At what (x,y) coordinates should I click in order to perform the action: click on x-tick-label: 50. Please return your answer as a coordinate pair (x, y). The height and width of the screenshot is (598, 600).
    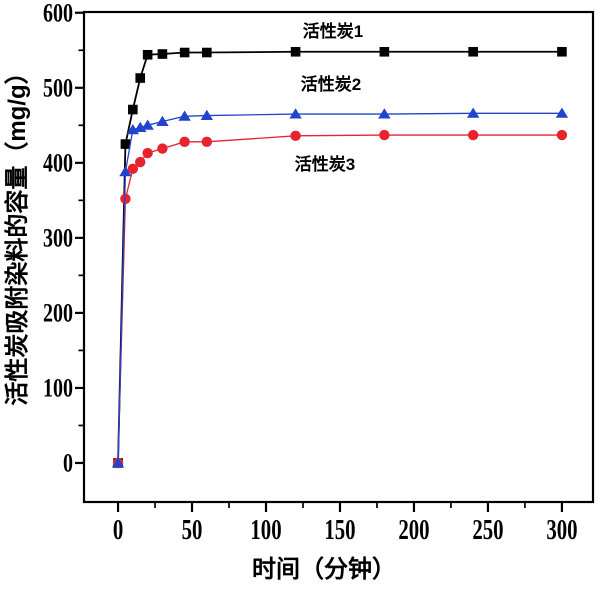
    Looking at the image, I should click on (192, 530).